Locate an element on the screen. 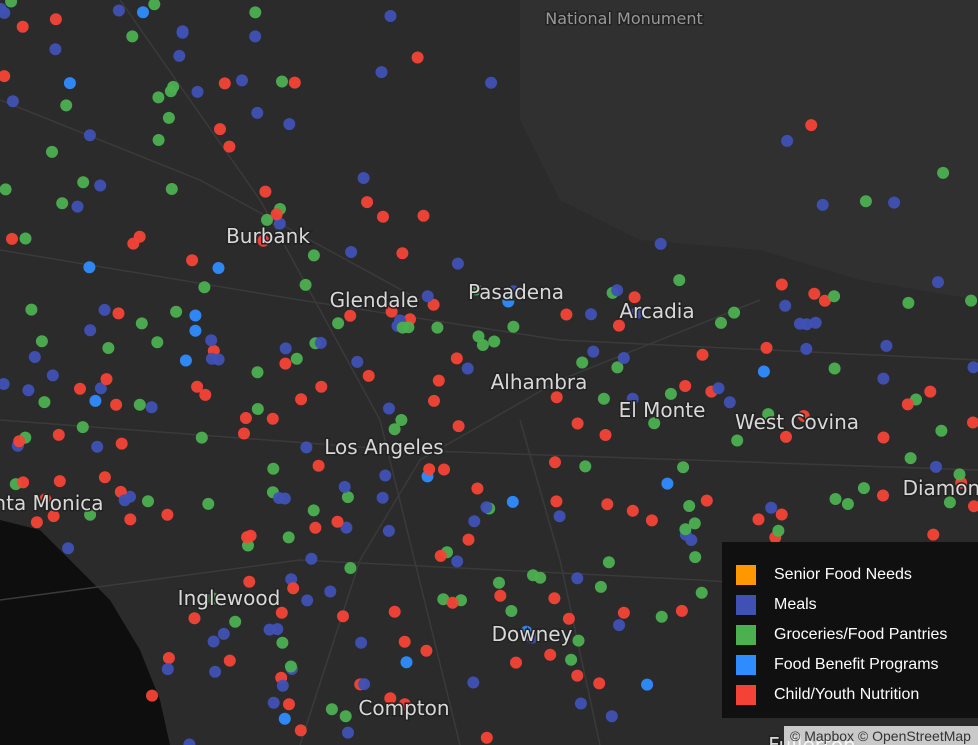  legend-label: Groceries/Food Pantries is located at coordinates (861, 634).